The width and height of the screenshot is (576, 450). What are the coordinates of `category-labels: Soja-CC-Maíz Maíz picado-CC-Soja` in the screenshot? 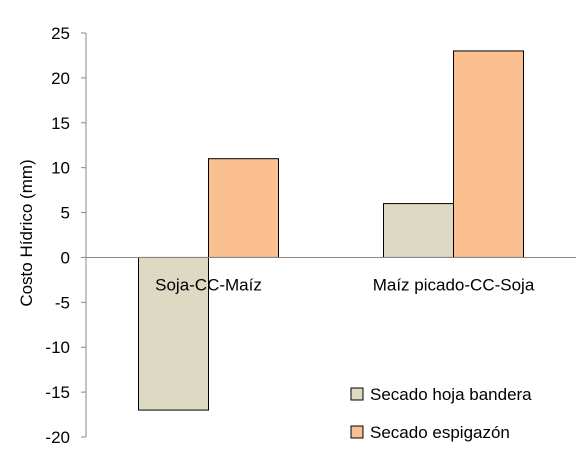 It's located at (345, 284).